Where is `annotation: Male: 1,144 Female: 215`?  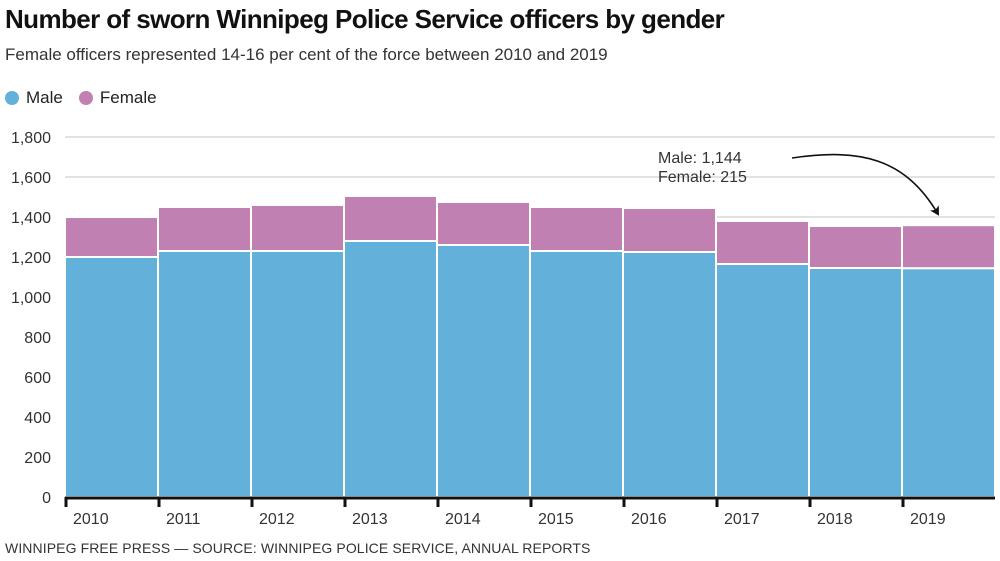 annotation: Male: 1,144 Female: 215 is located at coordinates (799, 183).